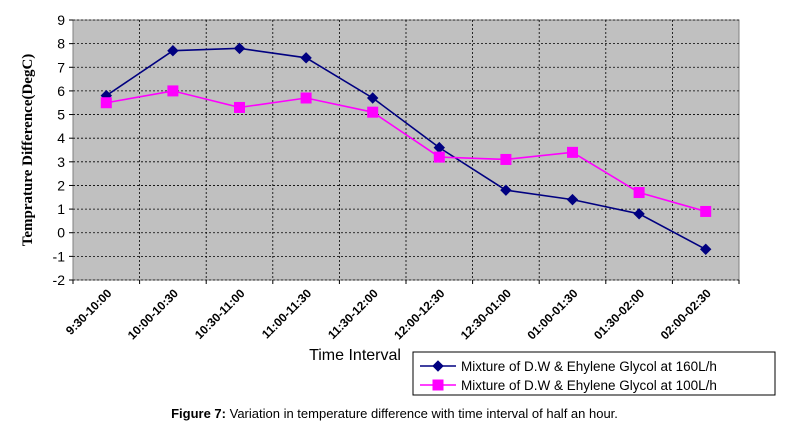 Image resolution: width=789 pixels, height=431 pixels. What do you see at coordinates (686, 314) in the screenshot?
I see `x-tick-label: 02:00-02:30` at bounding box center [686, 314].